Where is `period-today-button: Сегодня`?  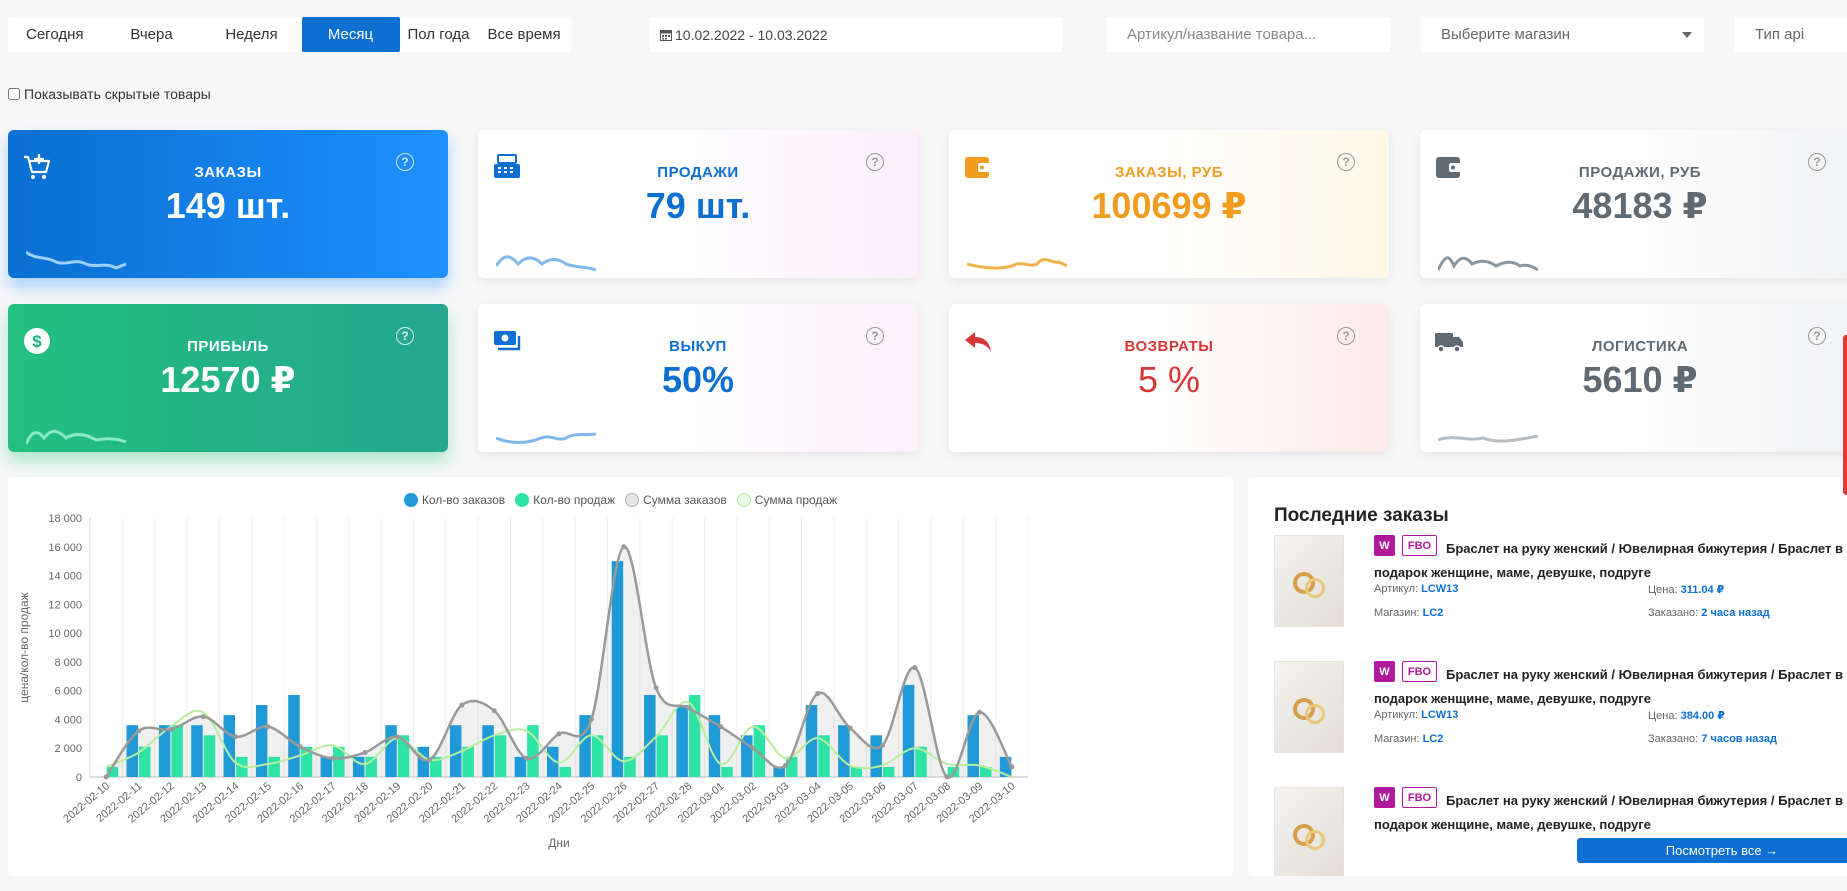 period-today-button: Сегодня is located at coordinates (55, 34).